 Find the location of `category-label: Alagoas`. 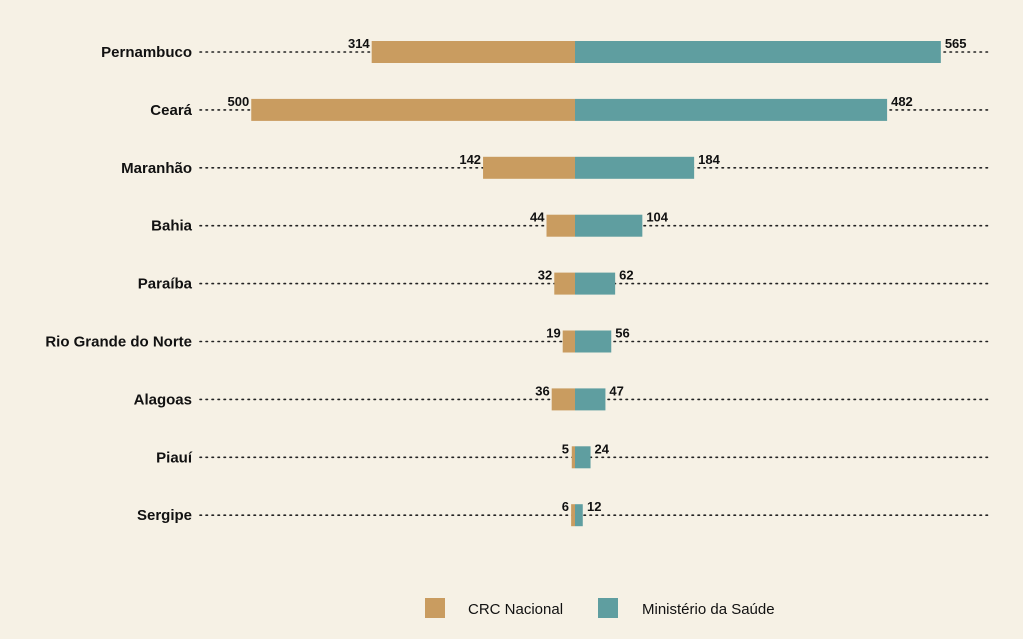

category-label: Alagoas is located at coordinates (163, 399).